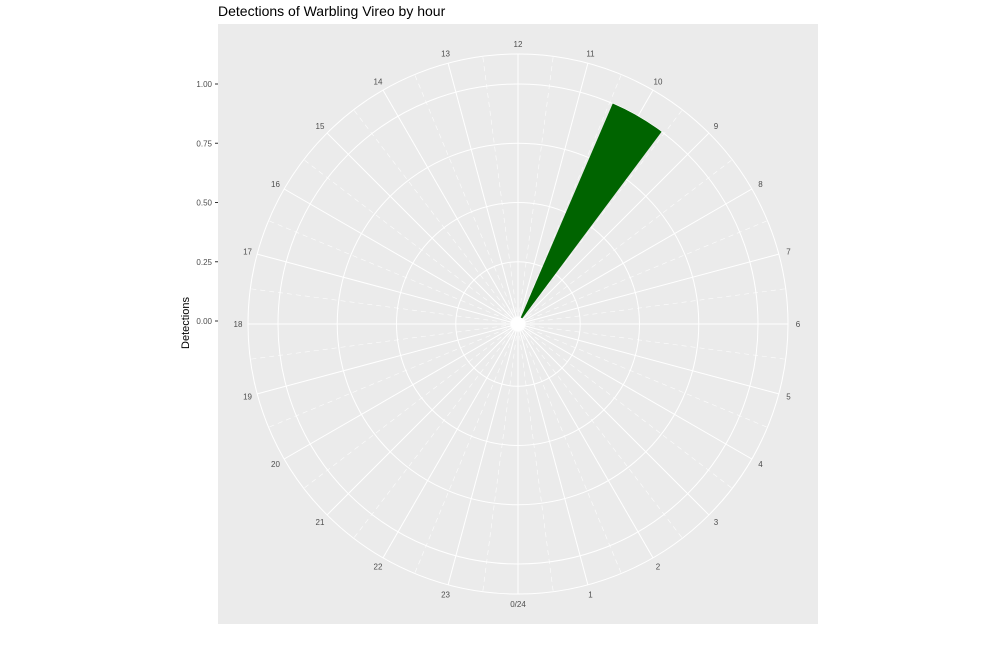  What do you see at coordinates (788, 252) in the screenshot?
I see `hour-label: 7` at bounding box center [788, 252].